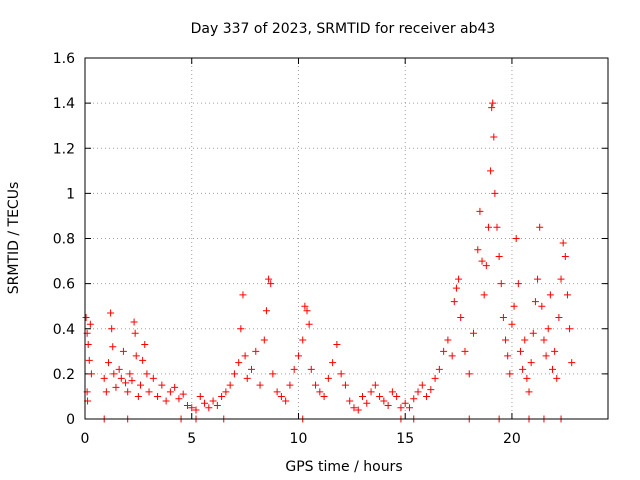 The width and height of the screenshot is (640, 480). I want to click on y-tick-label: 1.6, so click(64, 59).